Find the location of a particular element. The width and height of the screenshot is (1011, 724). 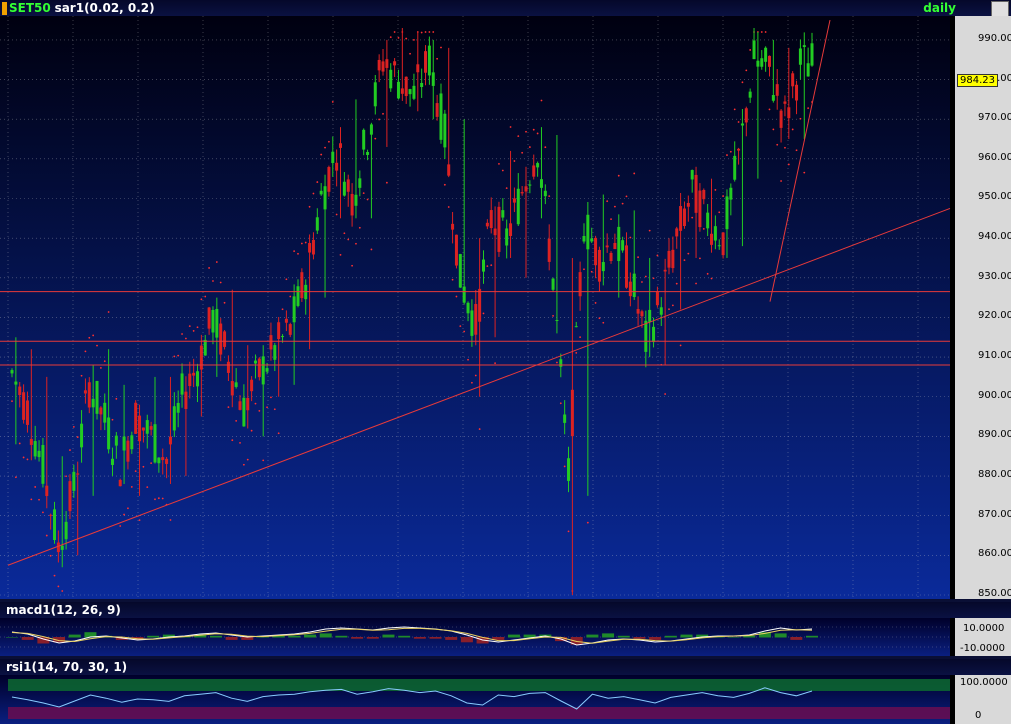

macd-axis is located at coordinates (983, 637).